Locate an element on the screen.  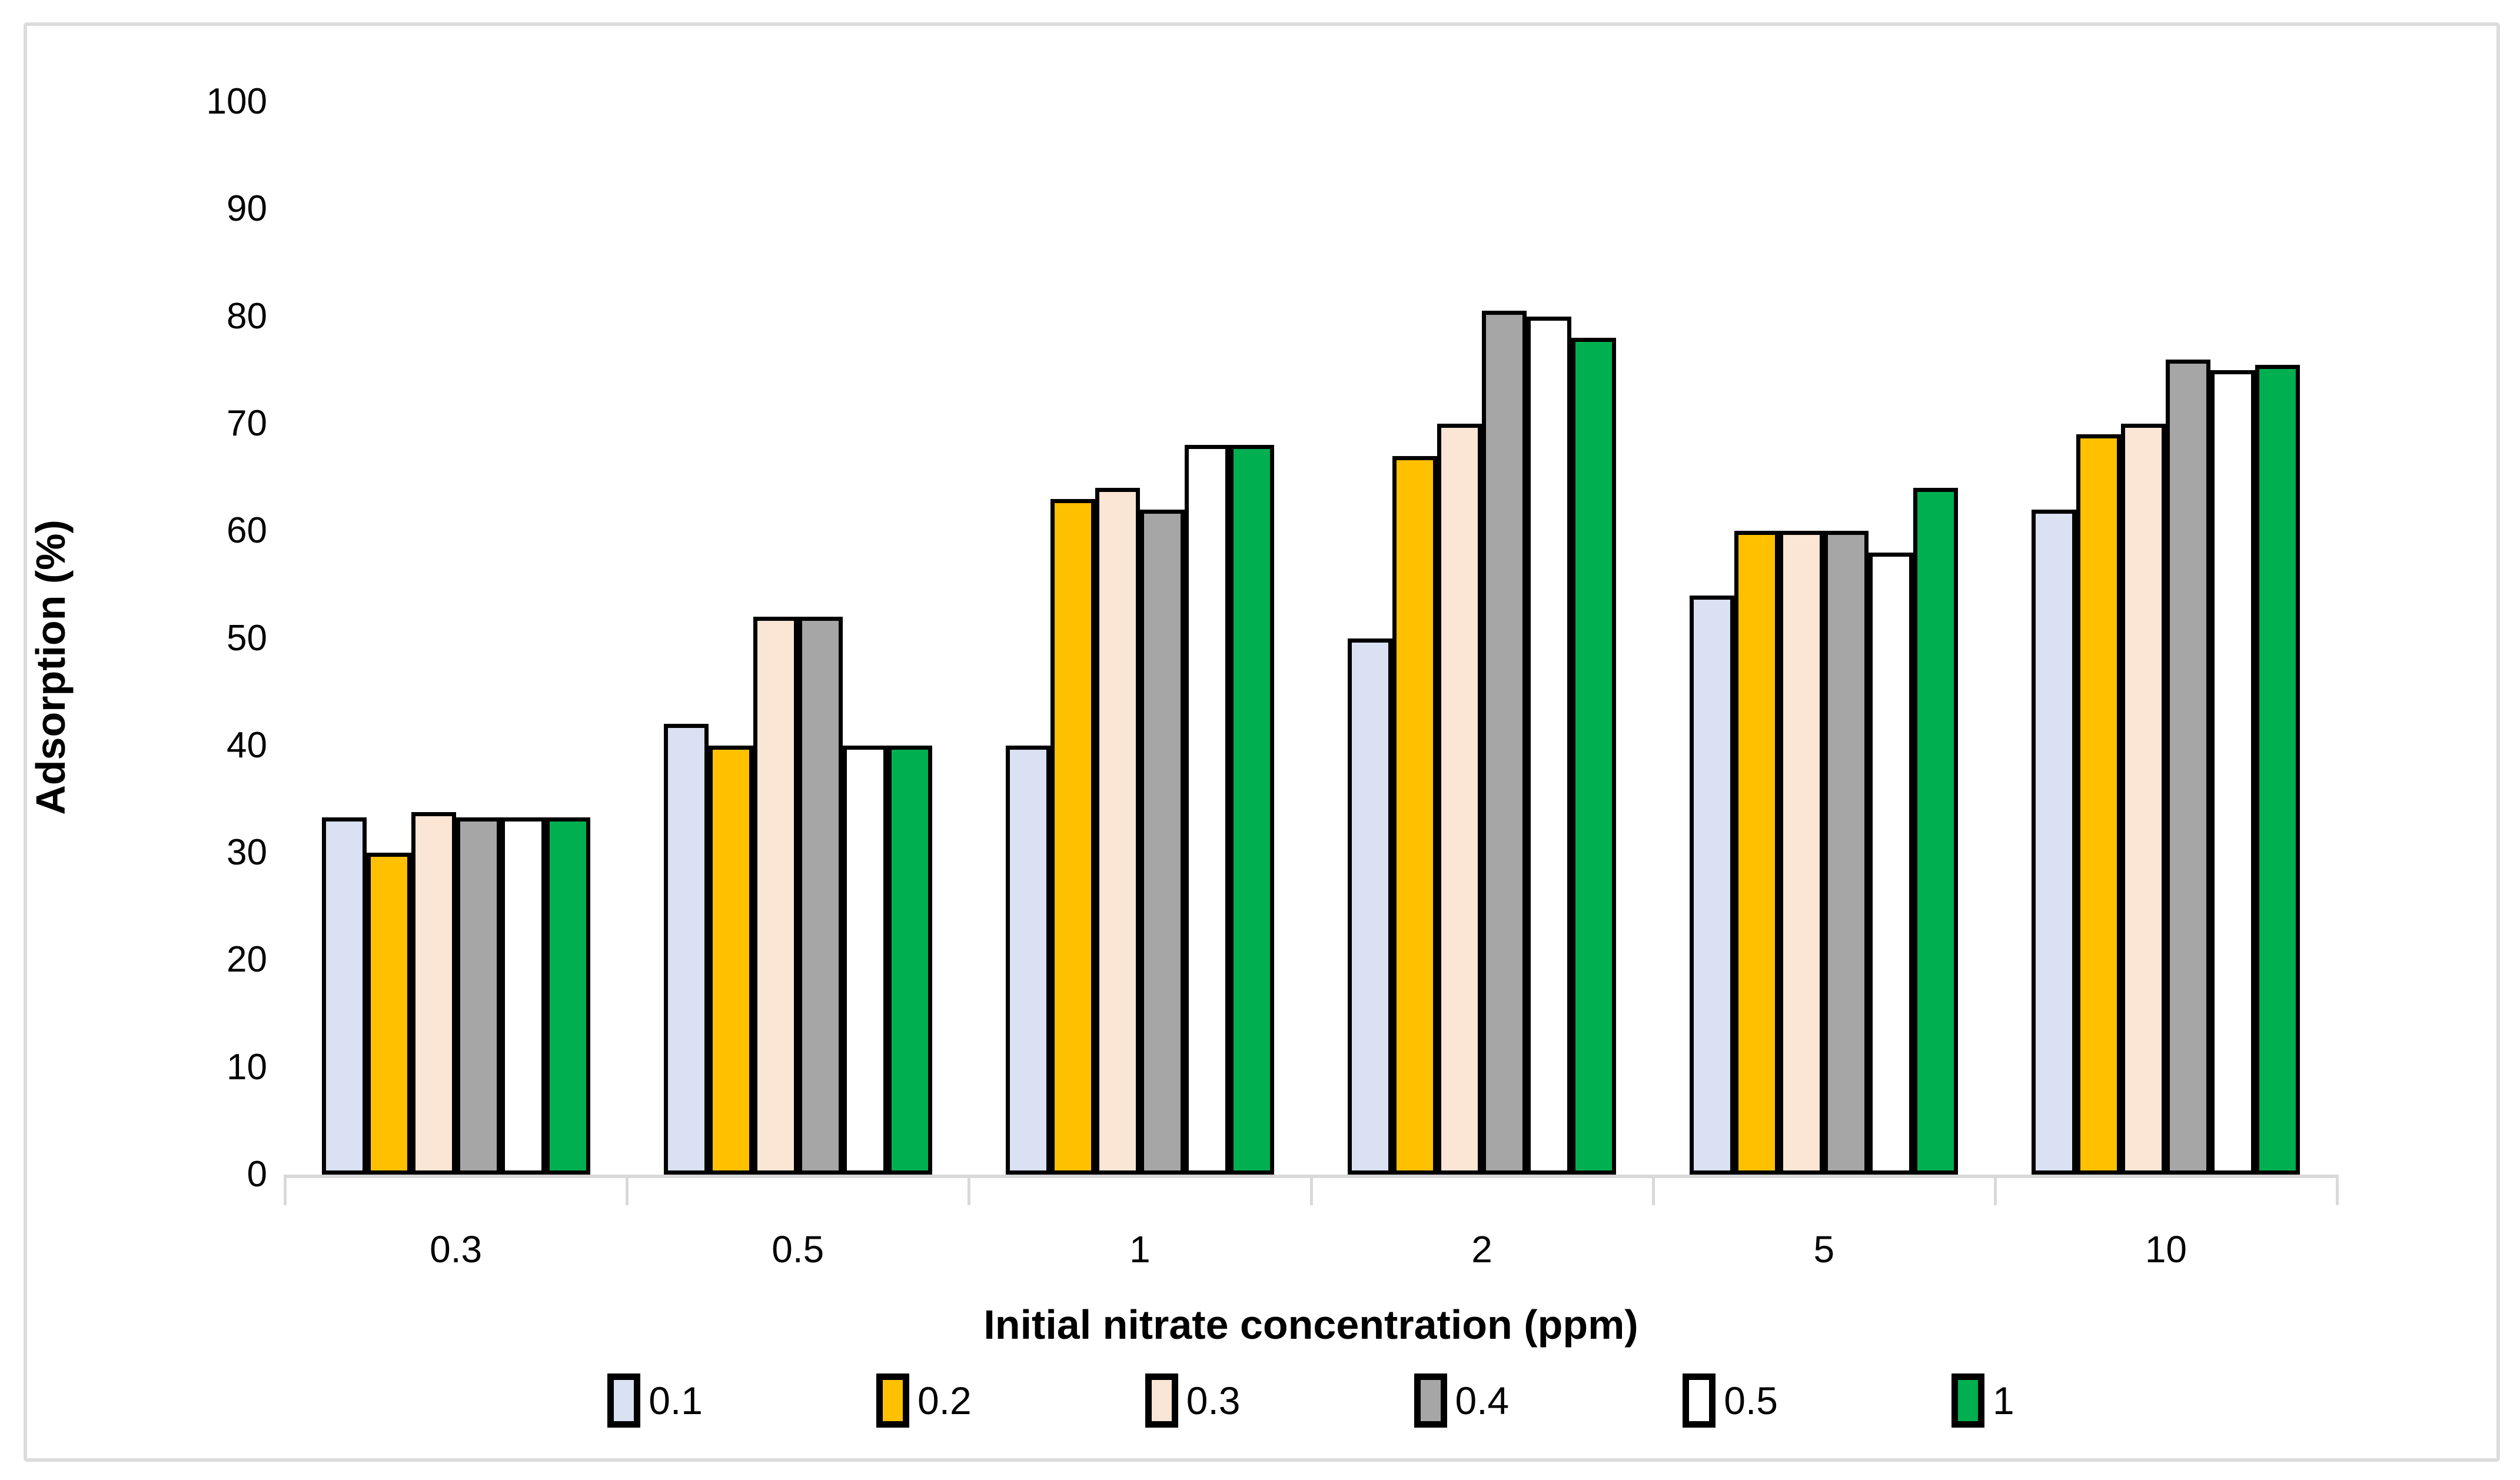
bar-1-series-0.1 is located at coordinates (1027, 960).